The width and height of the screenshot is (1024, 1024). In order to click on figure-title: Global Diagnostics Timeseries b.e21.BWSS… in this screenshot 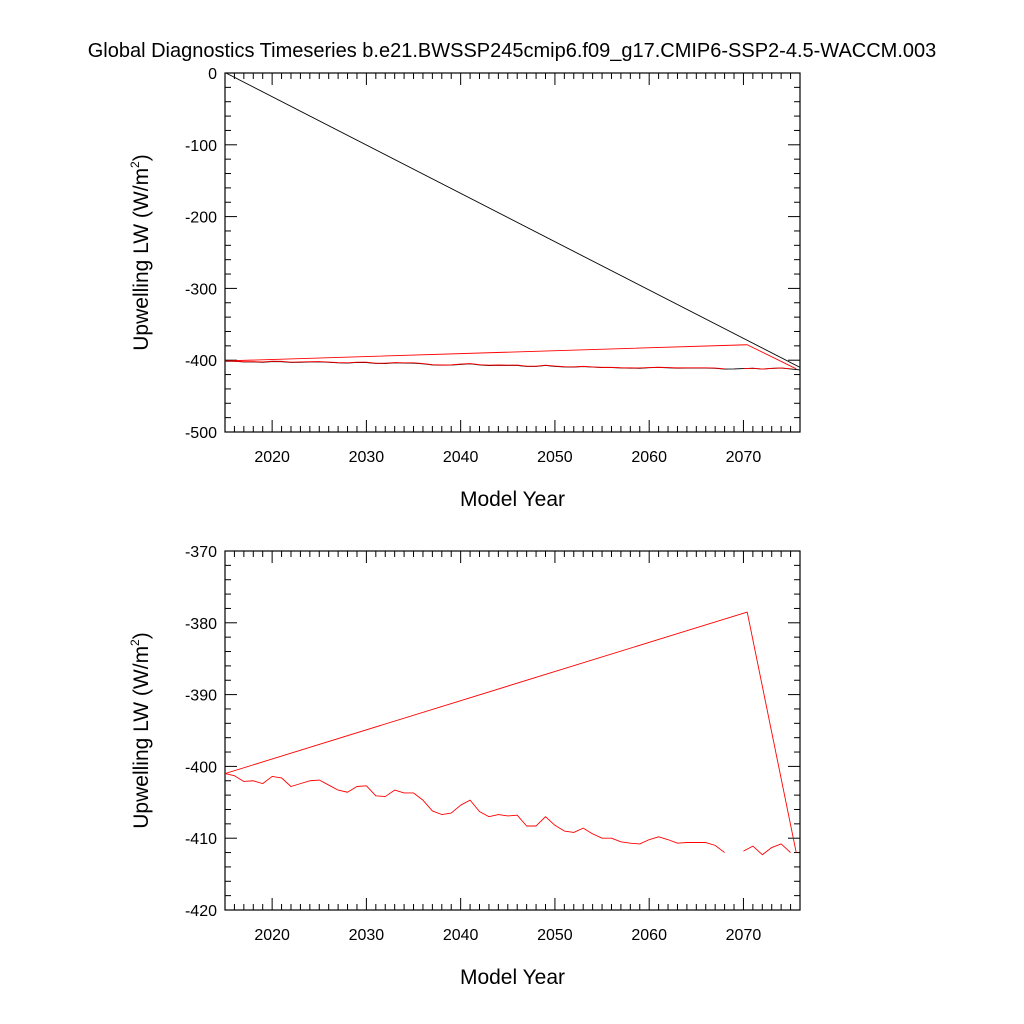, I will do `click(512, 51)`.